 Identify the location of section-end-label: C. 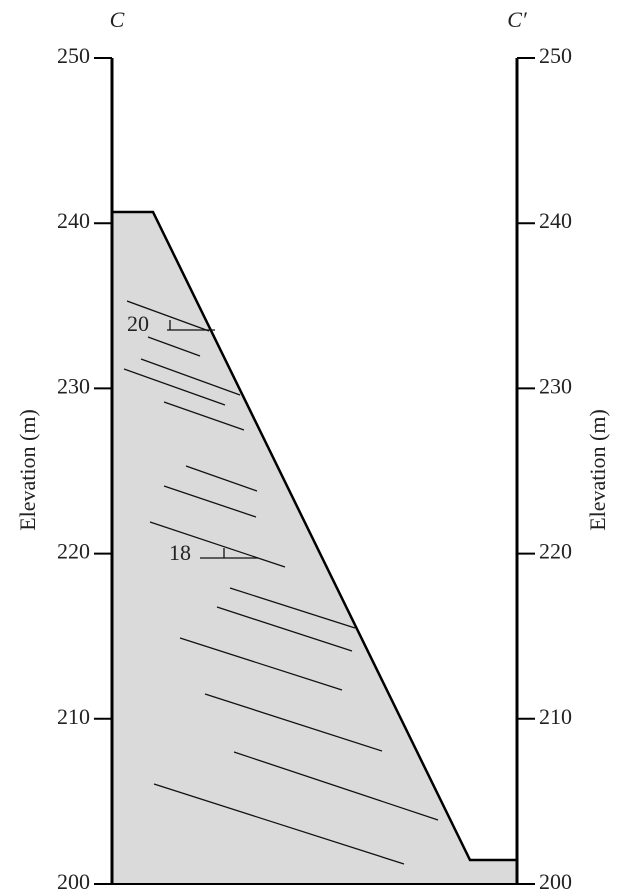
(117, 19).